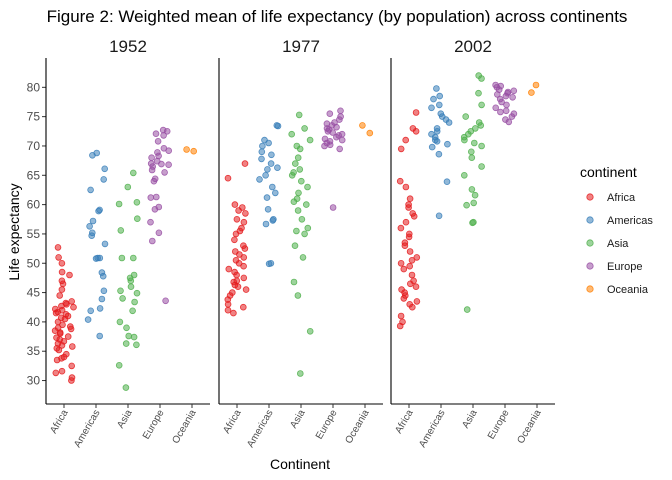 This screenshot has height=480, width=672. I want to click on y-tick-label: 55, so click(34, 234).